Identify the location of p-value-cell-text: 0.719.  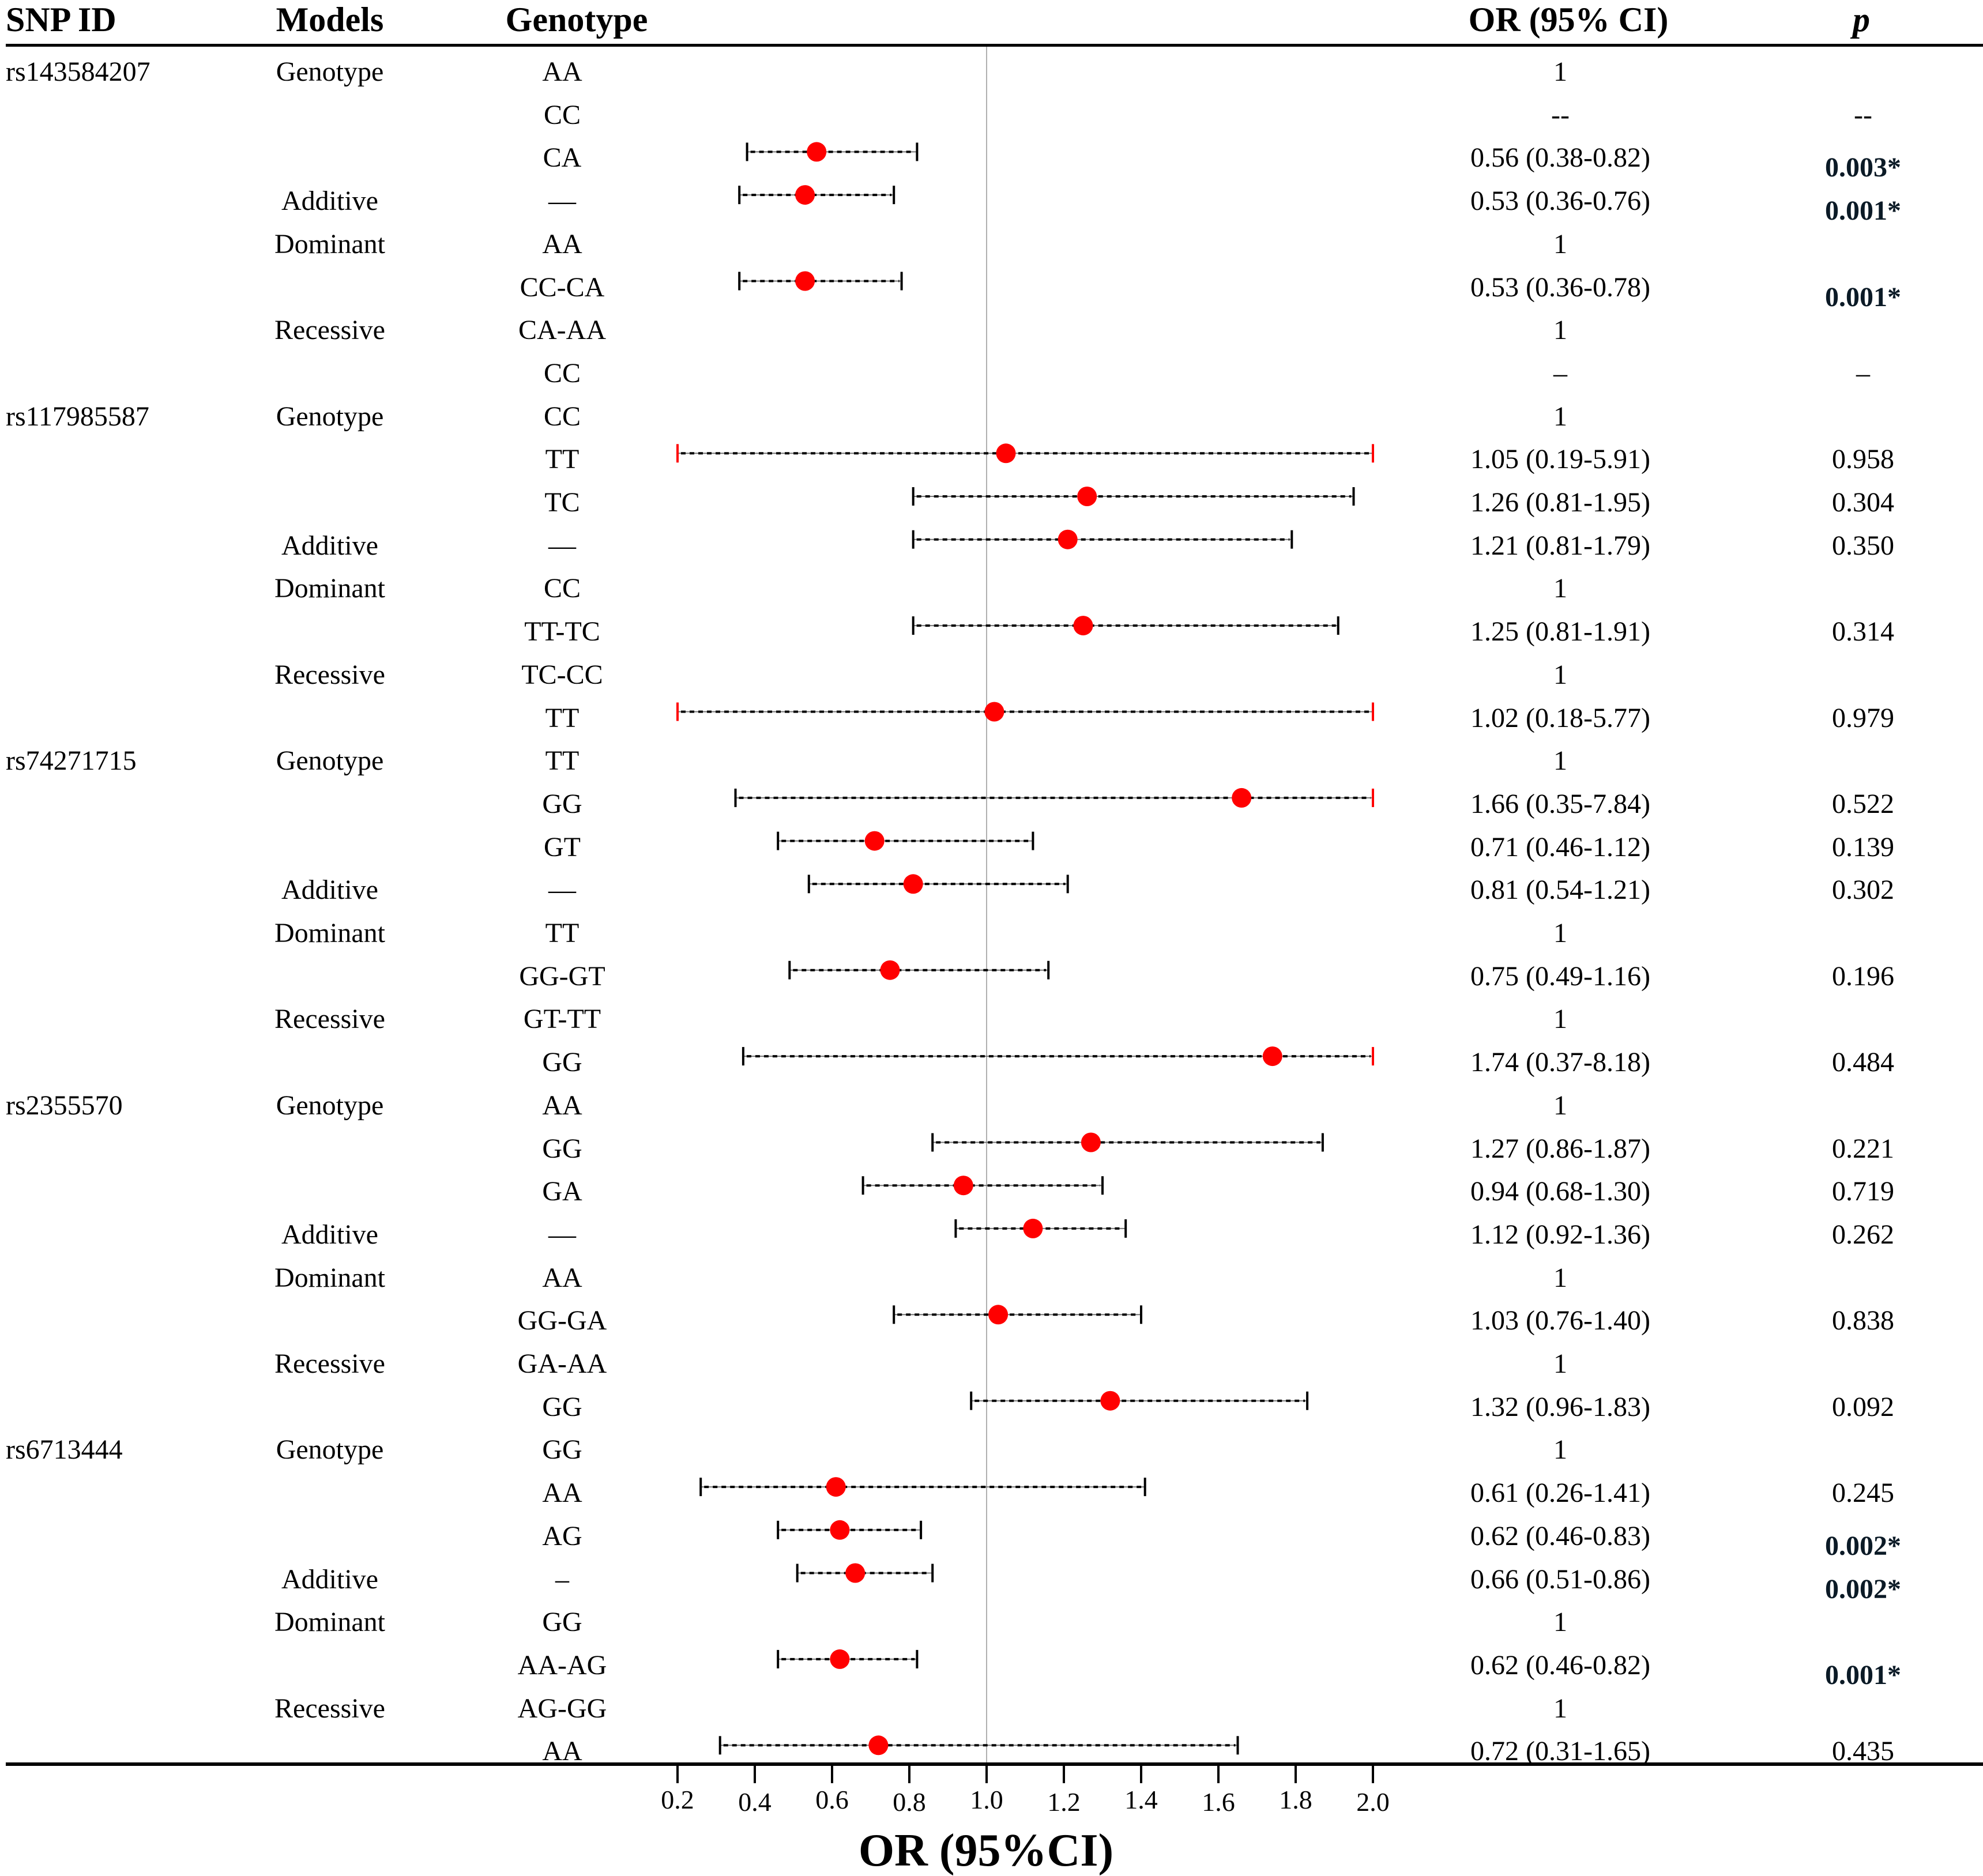
(1863, 1191).